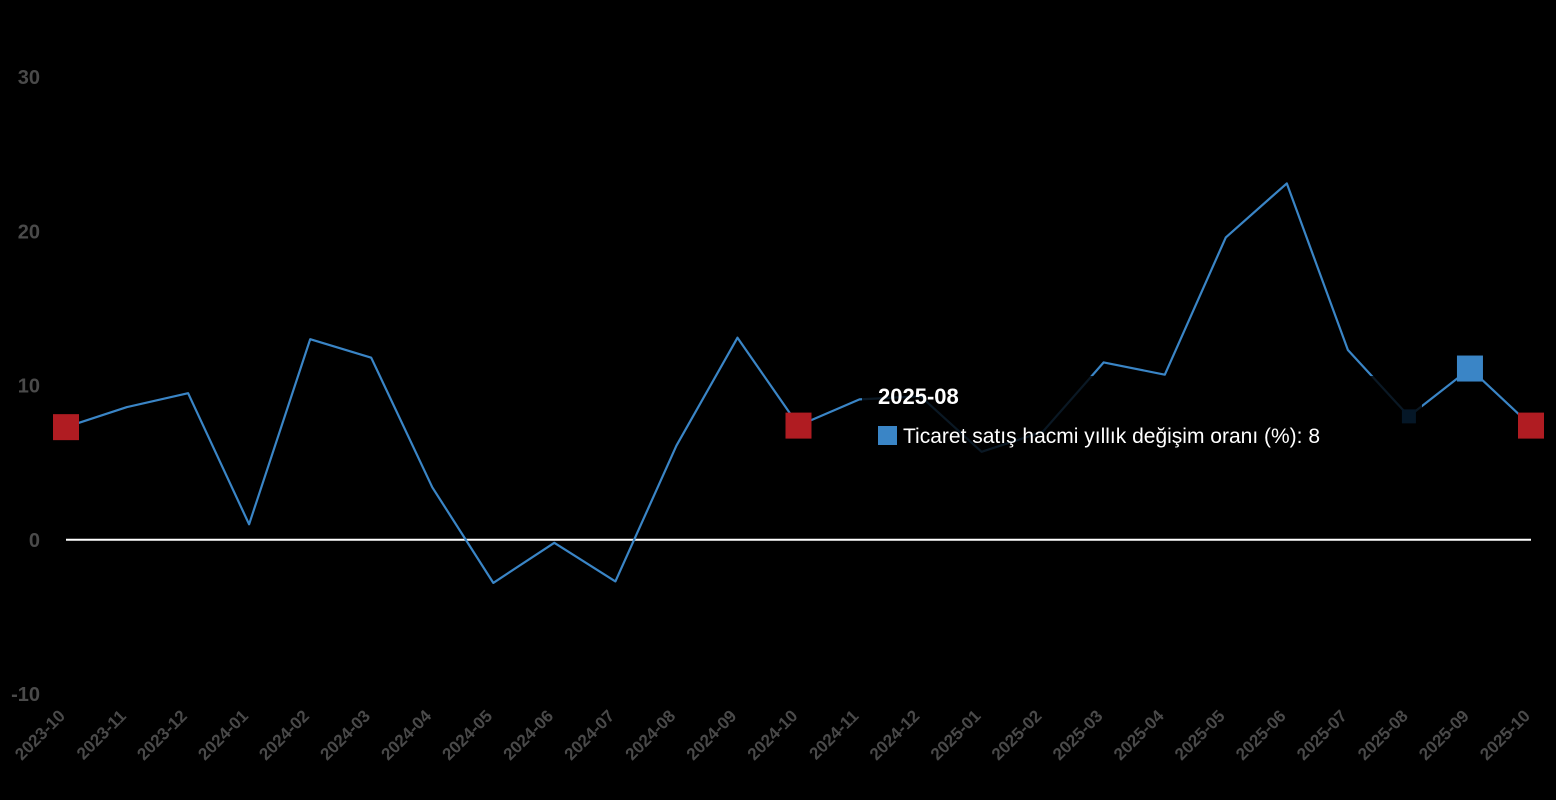 This screenshot has height=800, width=1556. What do you see at coordinates (1078, 735) in the screenshot?
I see `x-tick-label: 2025-03` at bounding box center [1078, 735].